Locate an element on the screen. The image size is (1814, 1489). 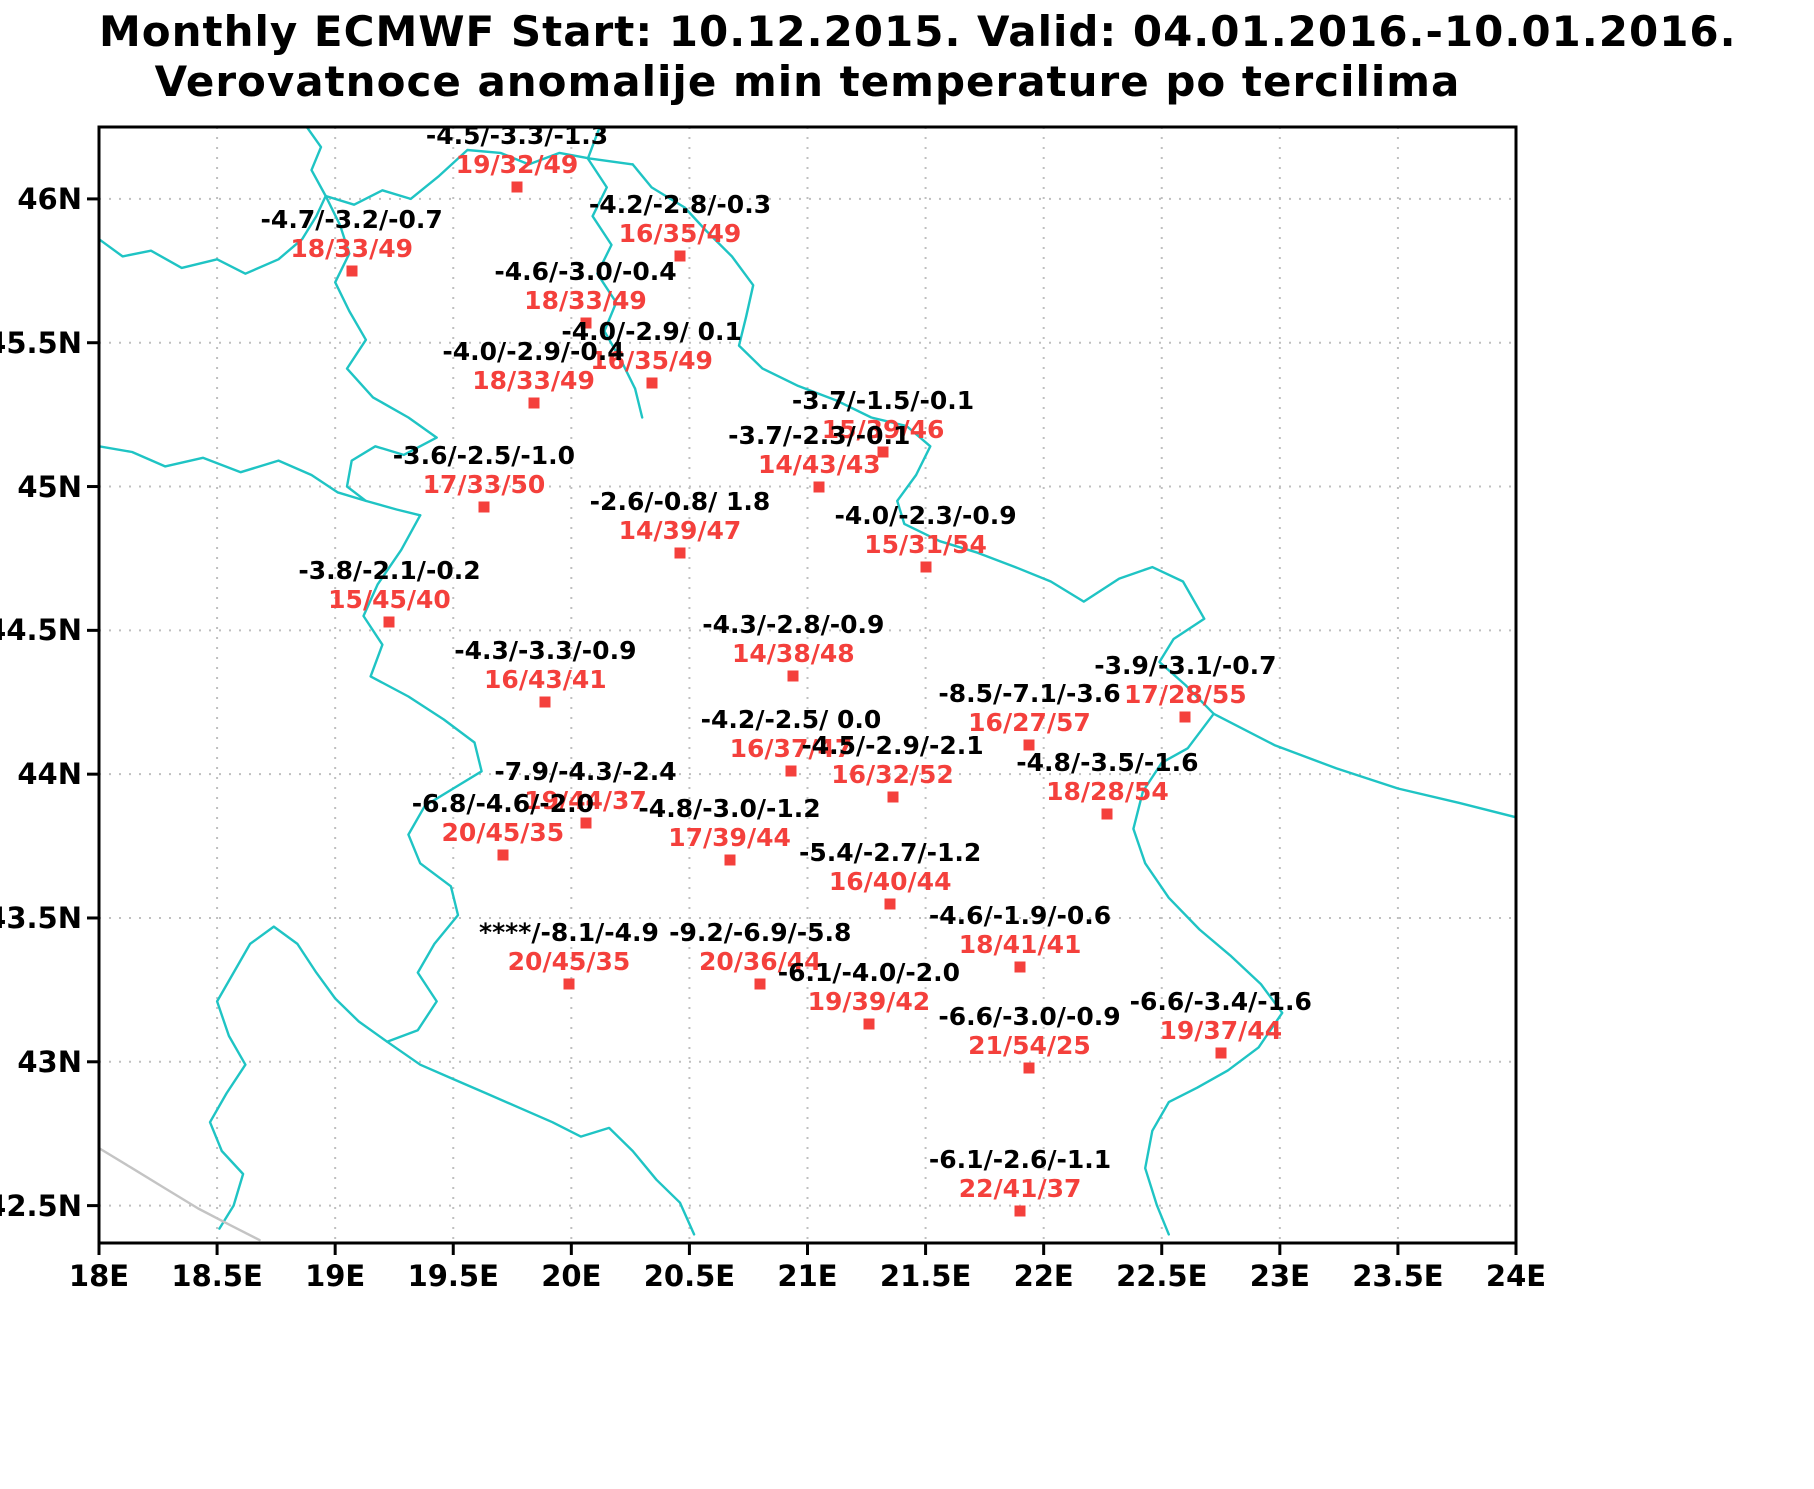
station-probability-values: 14/38/48 is located at coordinates (793, 654).